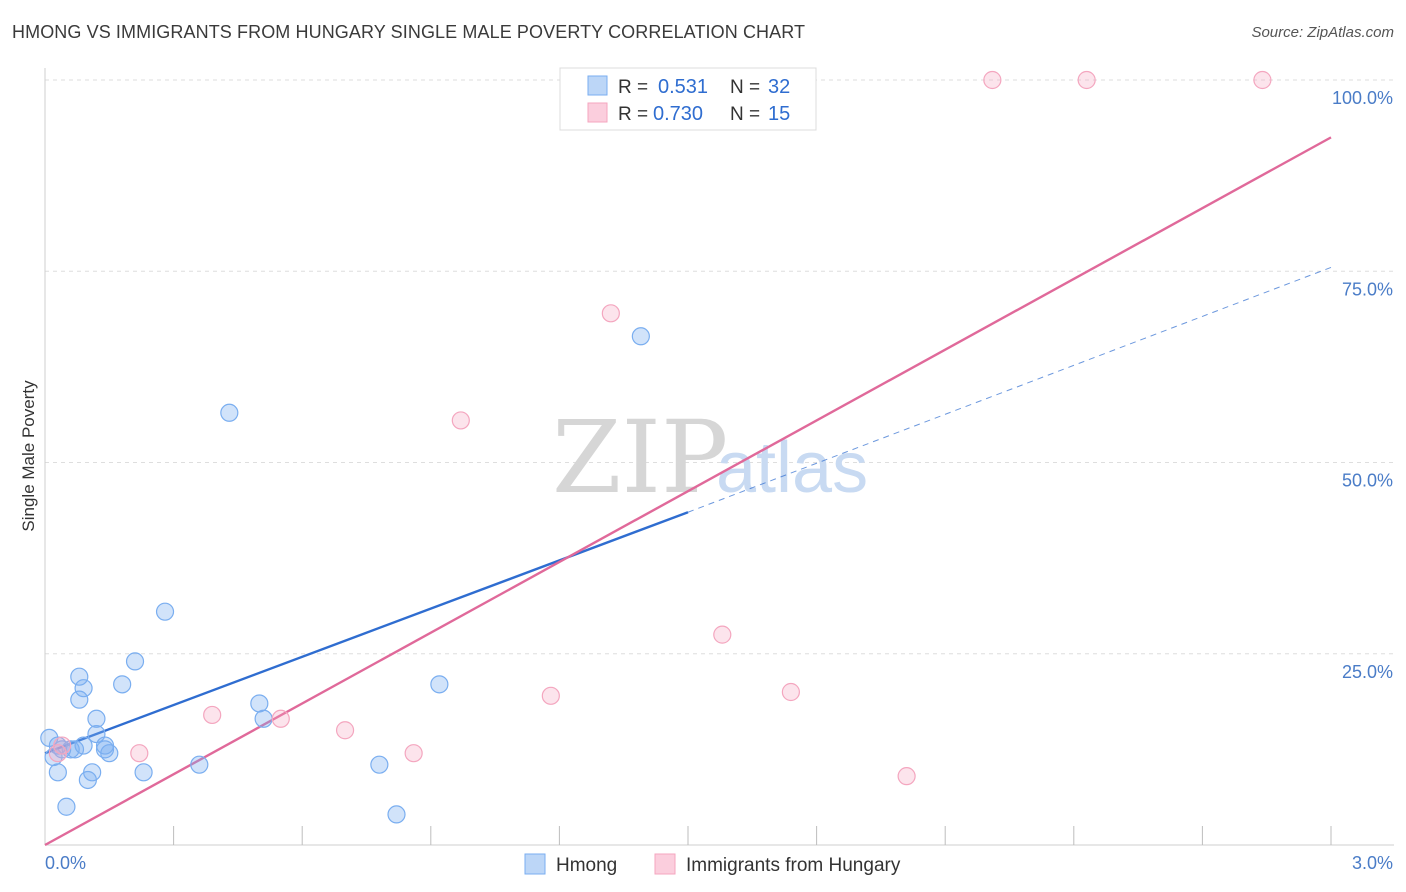  I want to click on legend-r-value-hmong: 0.531, so click(683, 87).